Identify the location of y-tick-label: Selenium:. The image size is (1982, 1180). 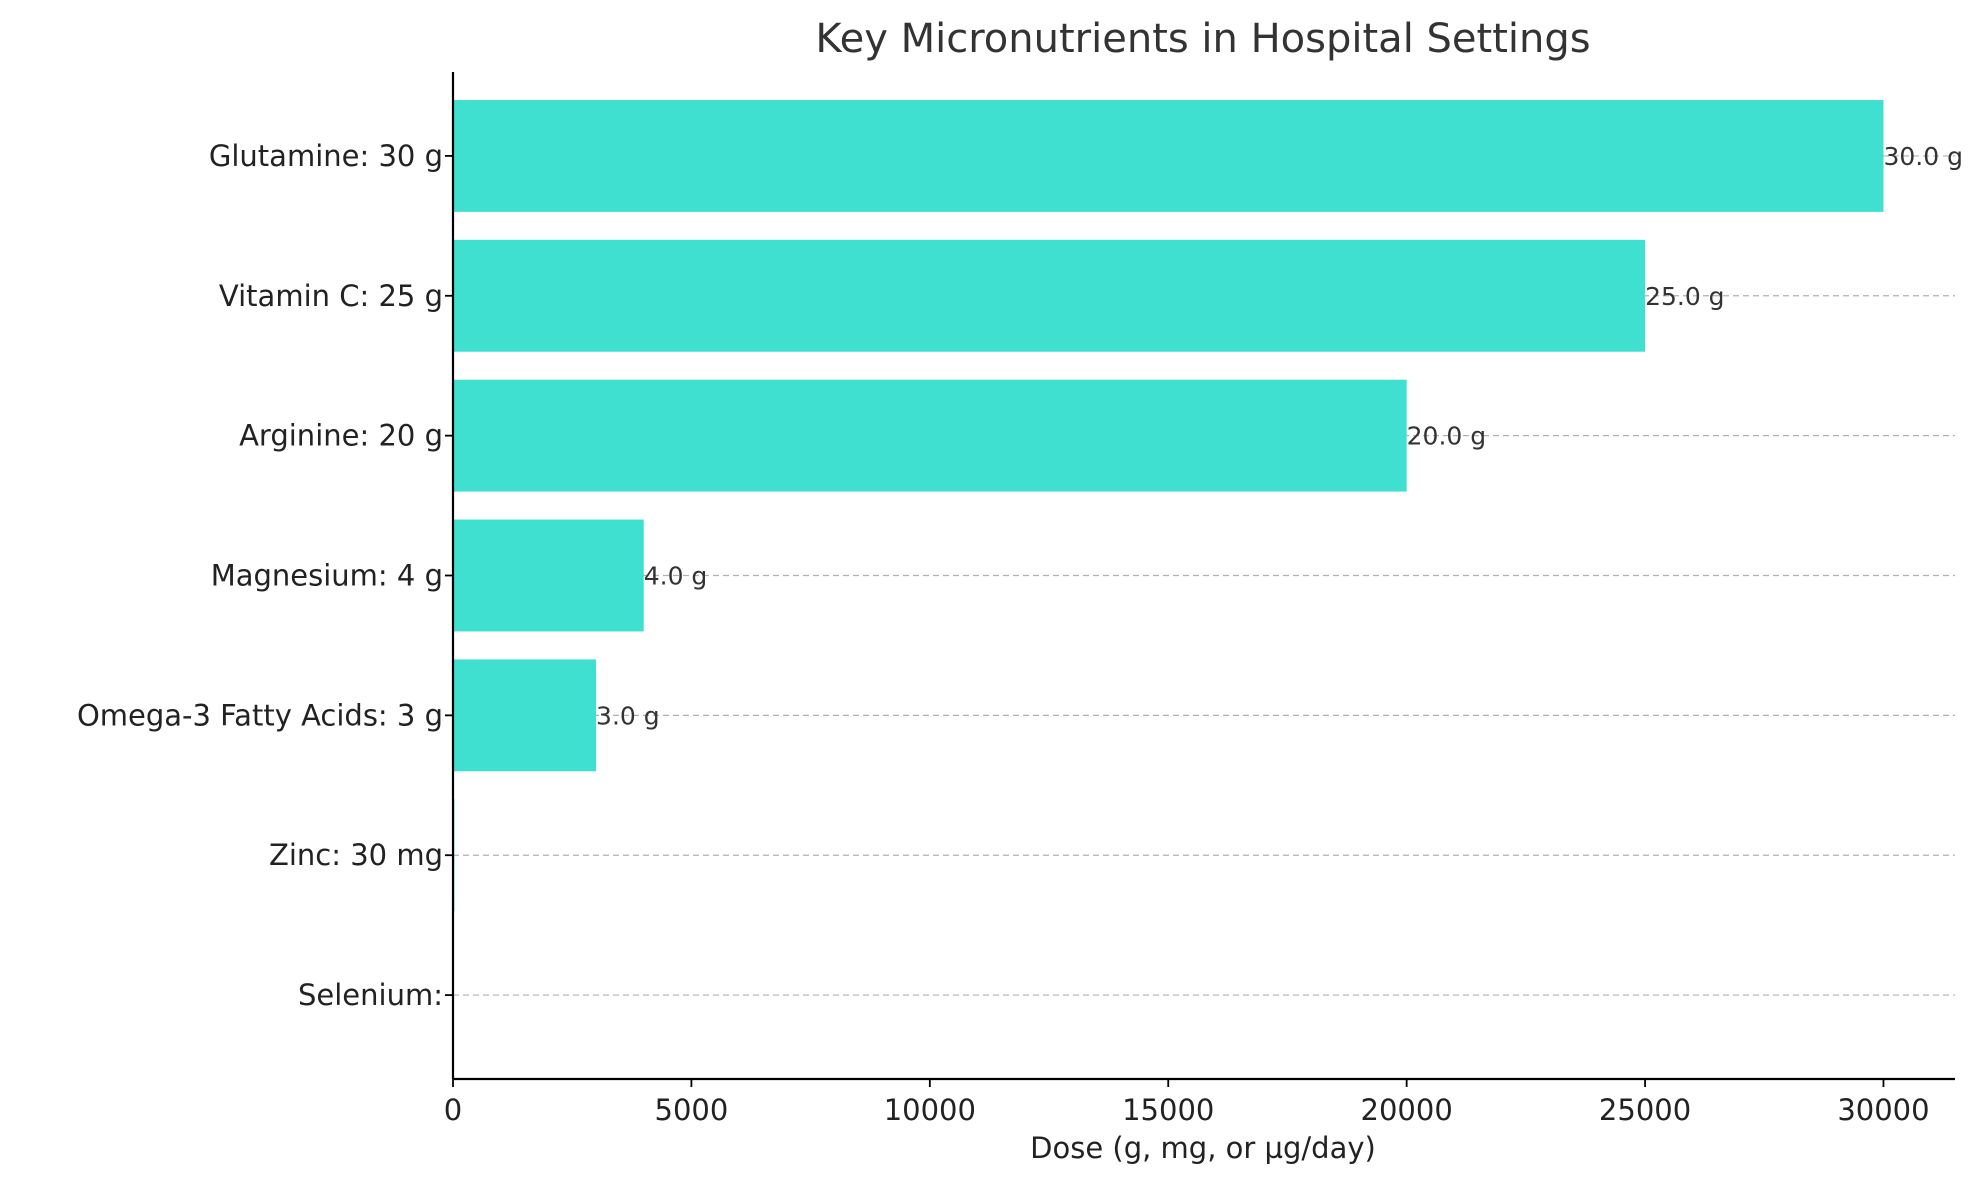
(370, 995).